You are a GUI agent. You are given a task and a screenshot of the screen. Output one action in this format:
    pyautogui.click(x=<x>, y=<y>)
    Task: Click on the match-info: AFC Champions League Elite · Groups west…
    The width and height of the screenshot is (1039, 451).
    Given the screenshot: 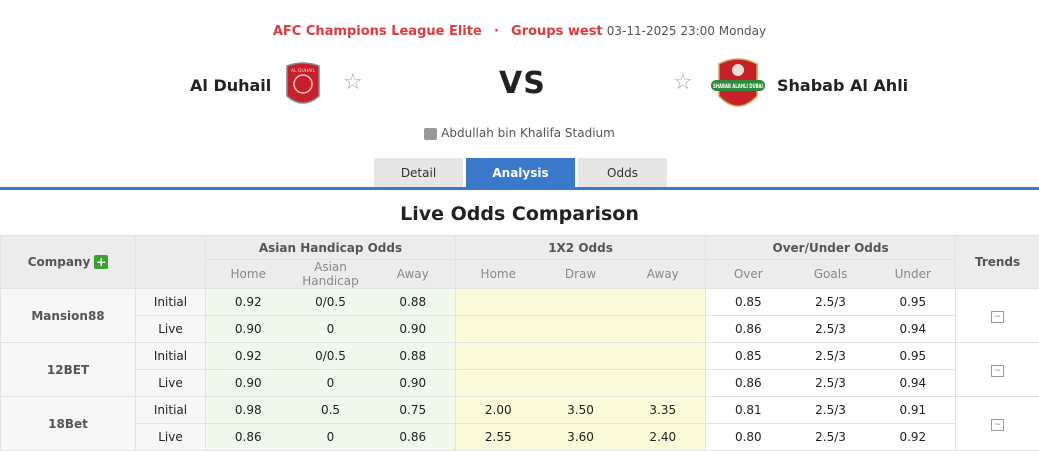 What is the action you would take?
    pyautogui.click(x=519, y=31)
    